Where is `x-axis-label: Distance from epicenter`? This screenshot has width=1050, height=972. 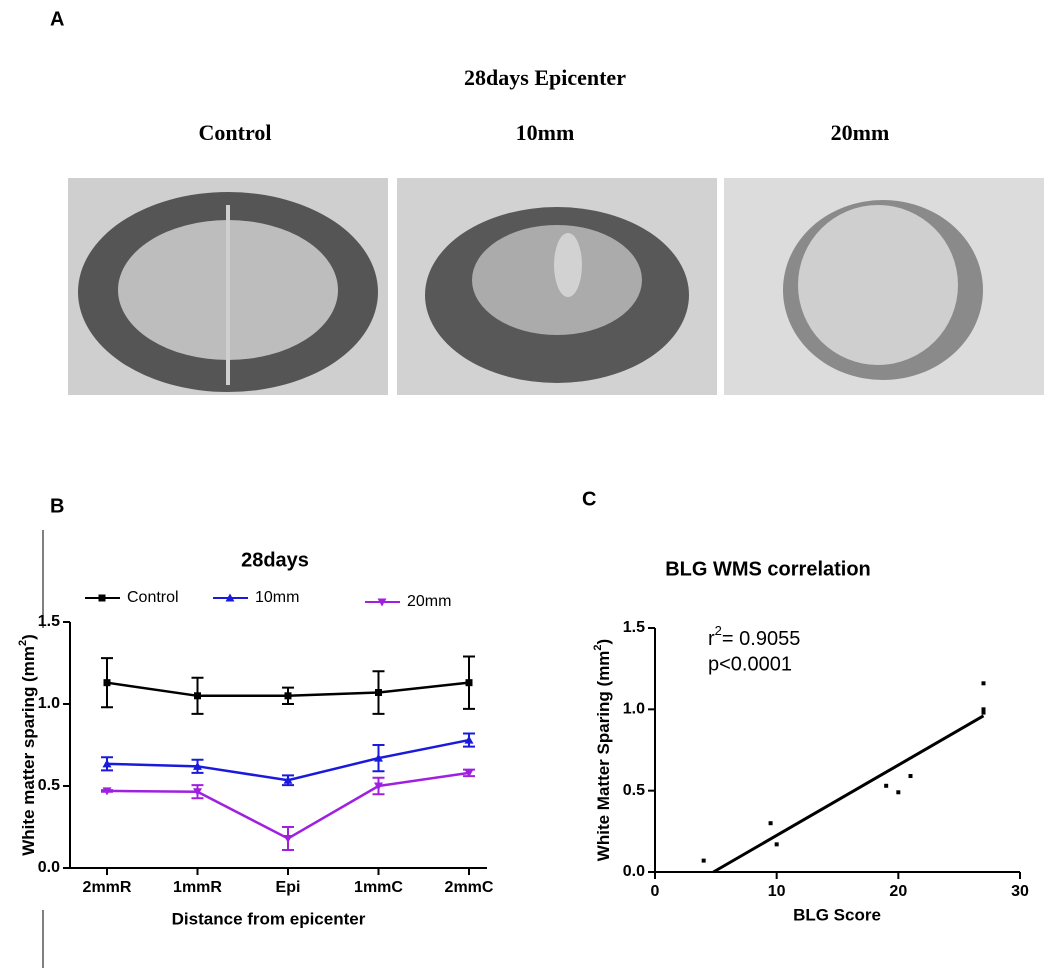 x-axis-label: Distance from epicenter is located at coordinates (269, 918).